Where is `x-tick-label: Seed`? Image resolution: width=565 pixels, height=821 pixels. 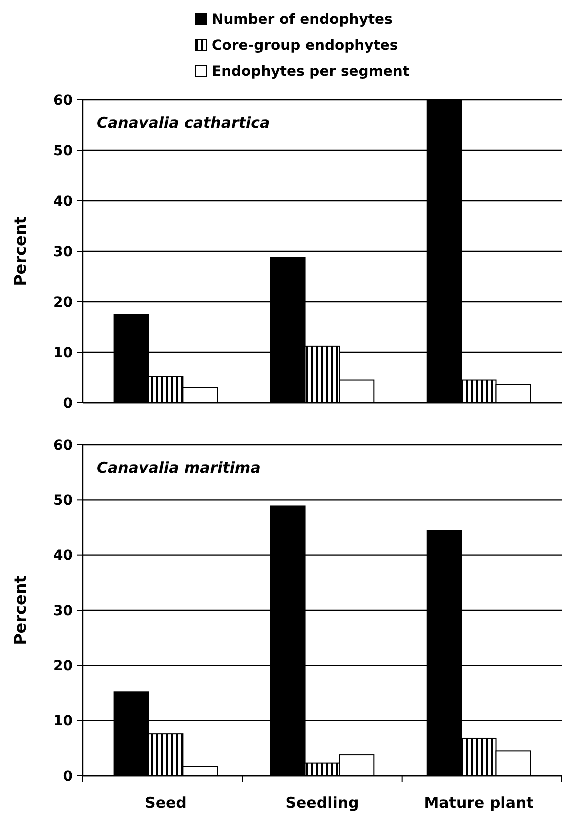 x-tick-label: Seed is located at coordinates (166, 803).